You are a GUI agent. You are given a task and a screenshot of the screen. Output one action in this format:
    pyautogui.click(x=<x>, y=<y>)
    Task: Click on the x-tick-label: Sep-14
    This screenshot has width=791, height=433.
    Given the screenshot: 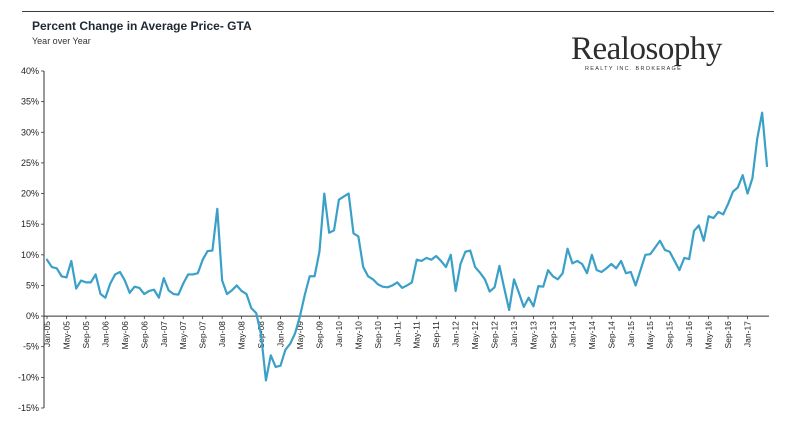 What is the action you would take?
    pyautogui.click(x=611, y=335)
    